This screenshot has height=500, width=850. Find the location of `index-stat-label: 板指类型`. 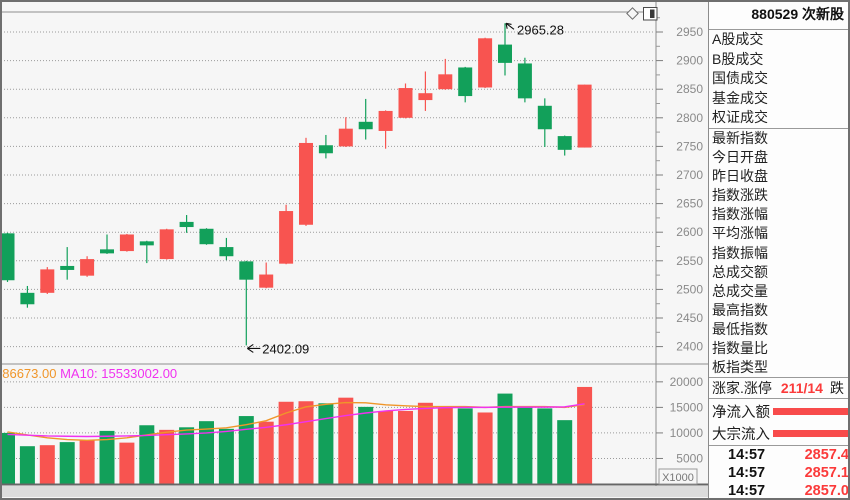

index-stat-label: 板指类型 is located at coordinates (740, 367).